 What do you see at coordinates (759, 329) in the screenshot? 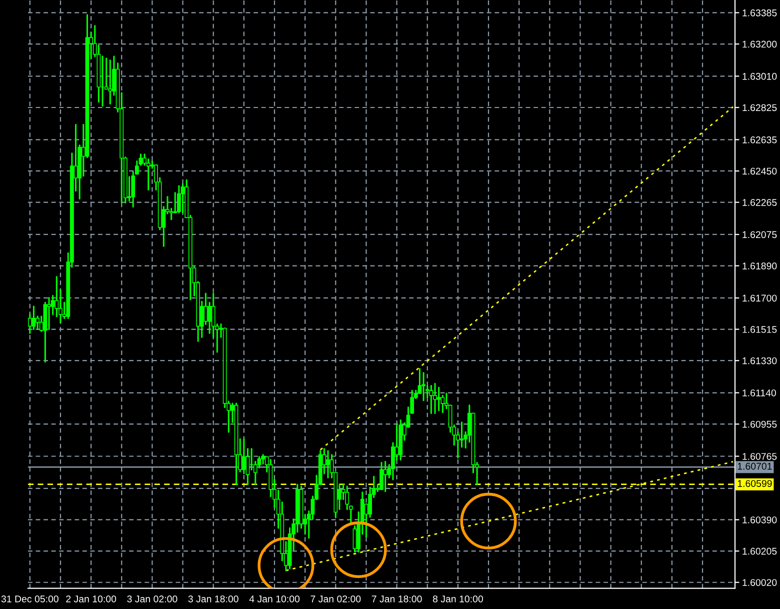
I see `y-tick-label: 1.61515` at bounding box center [759, 329].